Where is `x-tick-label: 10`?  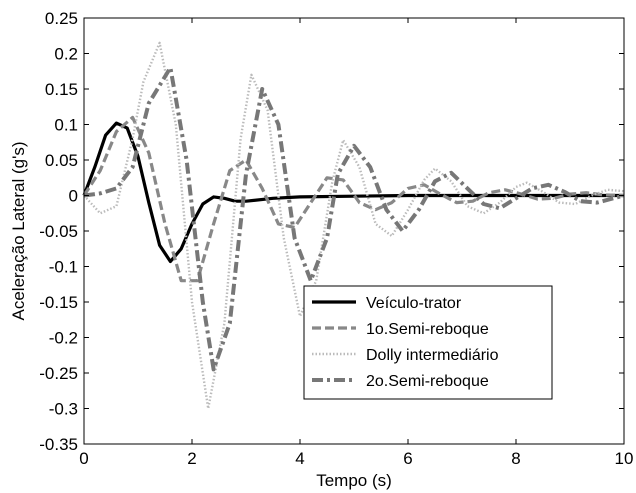
x-tick-label: 10 is located at coordinates (624, 458).